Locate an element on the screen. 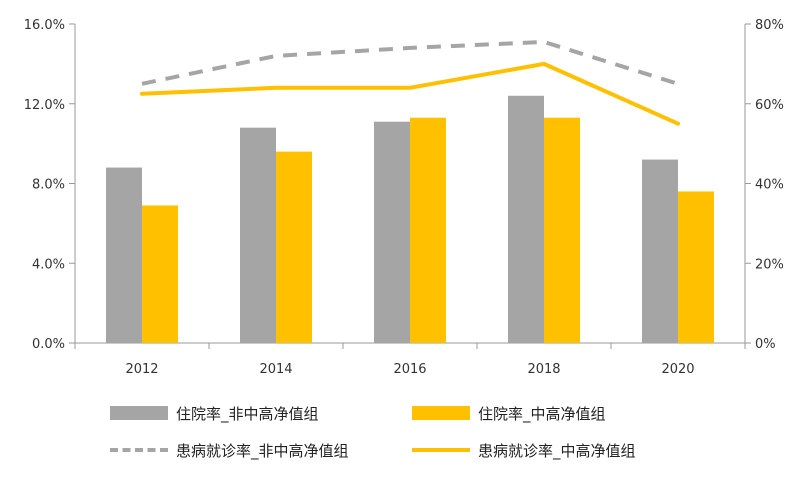  legend-label: 患病就诊率_中高净值组 is located at coordinates (557, 450).